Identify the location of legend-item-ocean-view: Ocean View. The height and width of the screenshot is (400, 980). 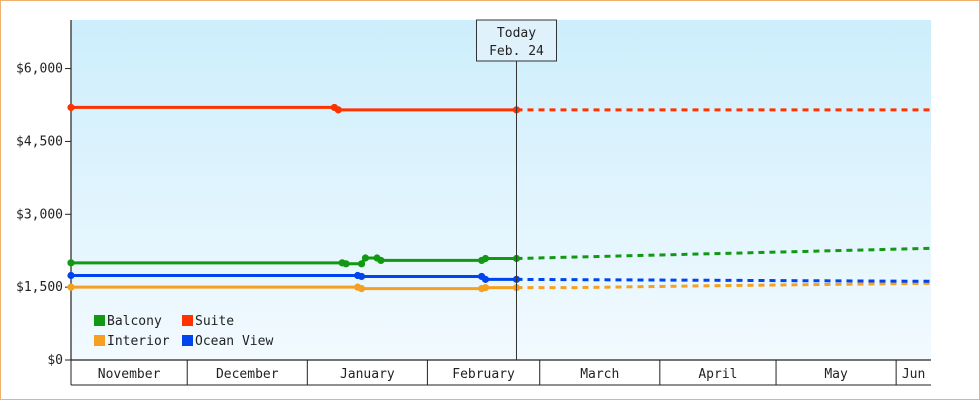
(227, 341).